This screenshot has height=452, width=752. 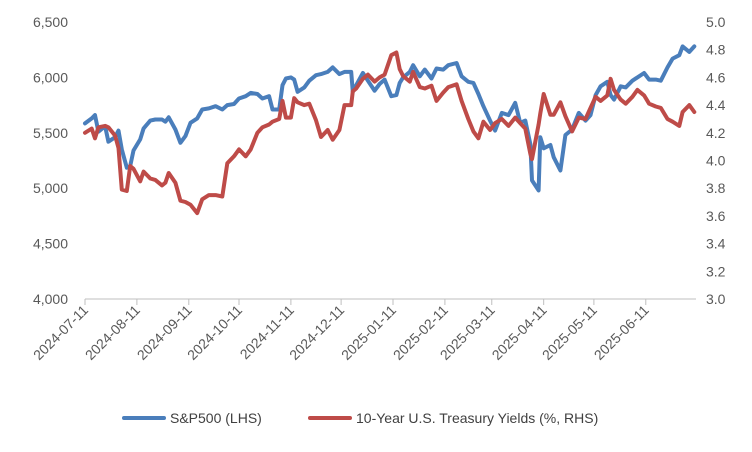 What do you see at coordinates (50, 133) in the screenshot?
I see `y-left-tick-label: 5,500` at bounding box center [50, 133].